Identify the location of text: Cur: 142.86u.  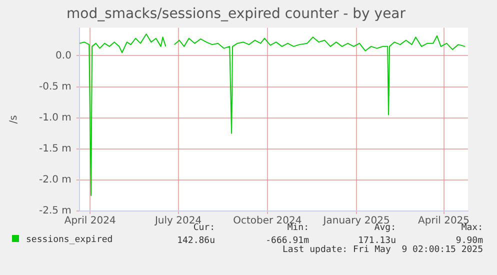
(196, 235).